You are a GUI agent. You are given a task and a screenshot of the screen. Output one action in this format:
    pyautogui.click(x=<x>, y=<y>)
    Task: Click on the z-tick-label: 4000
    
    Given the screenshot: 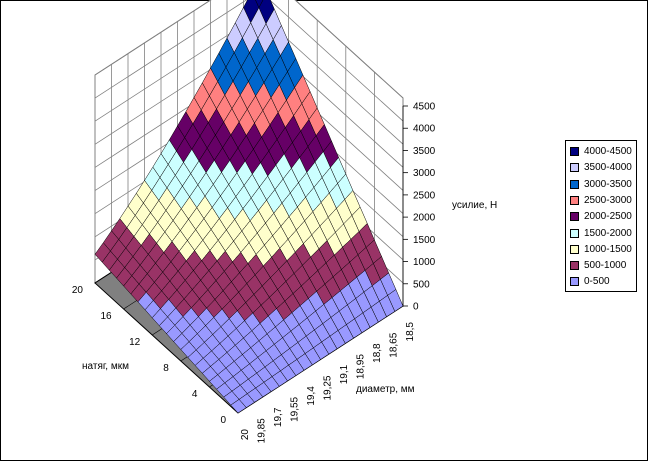 What is the action you would take?
    pyautogui.click(x=424, y=129)
    